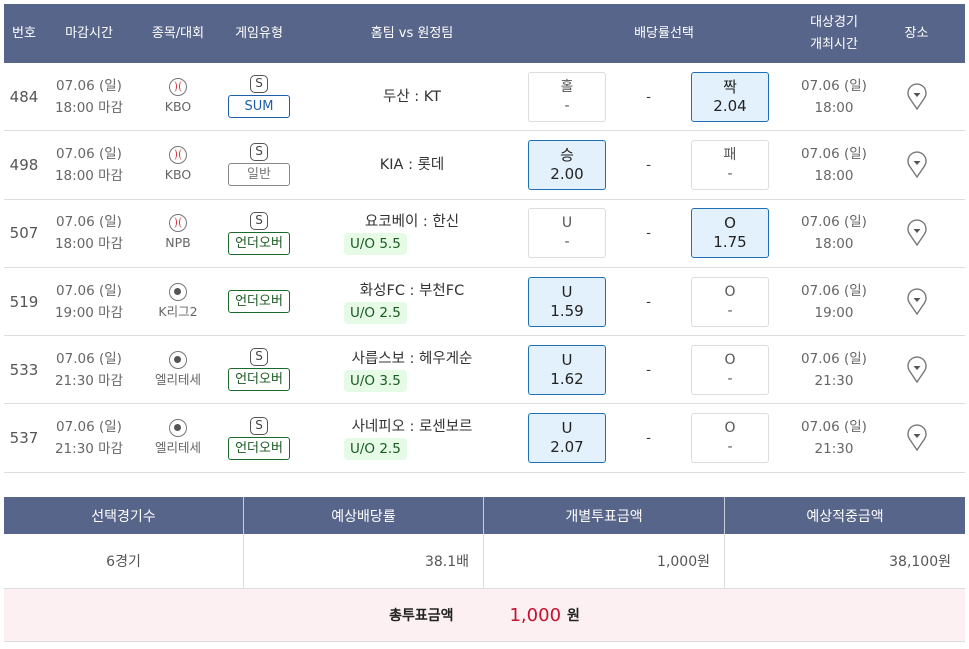 The image size is (969, 649). Describe the element at coordinates (24, 233) in the screenshot. I see `game-number: 507` at that location.